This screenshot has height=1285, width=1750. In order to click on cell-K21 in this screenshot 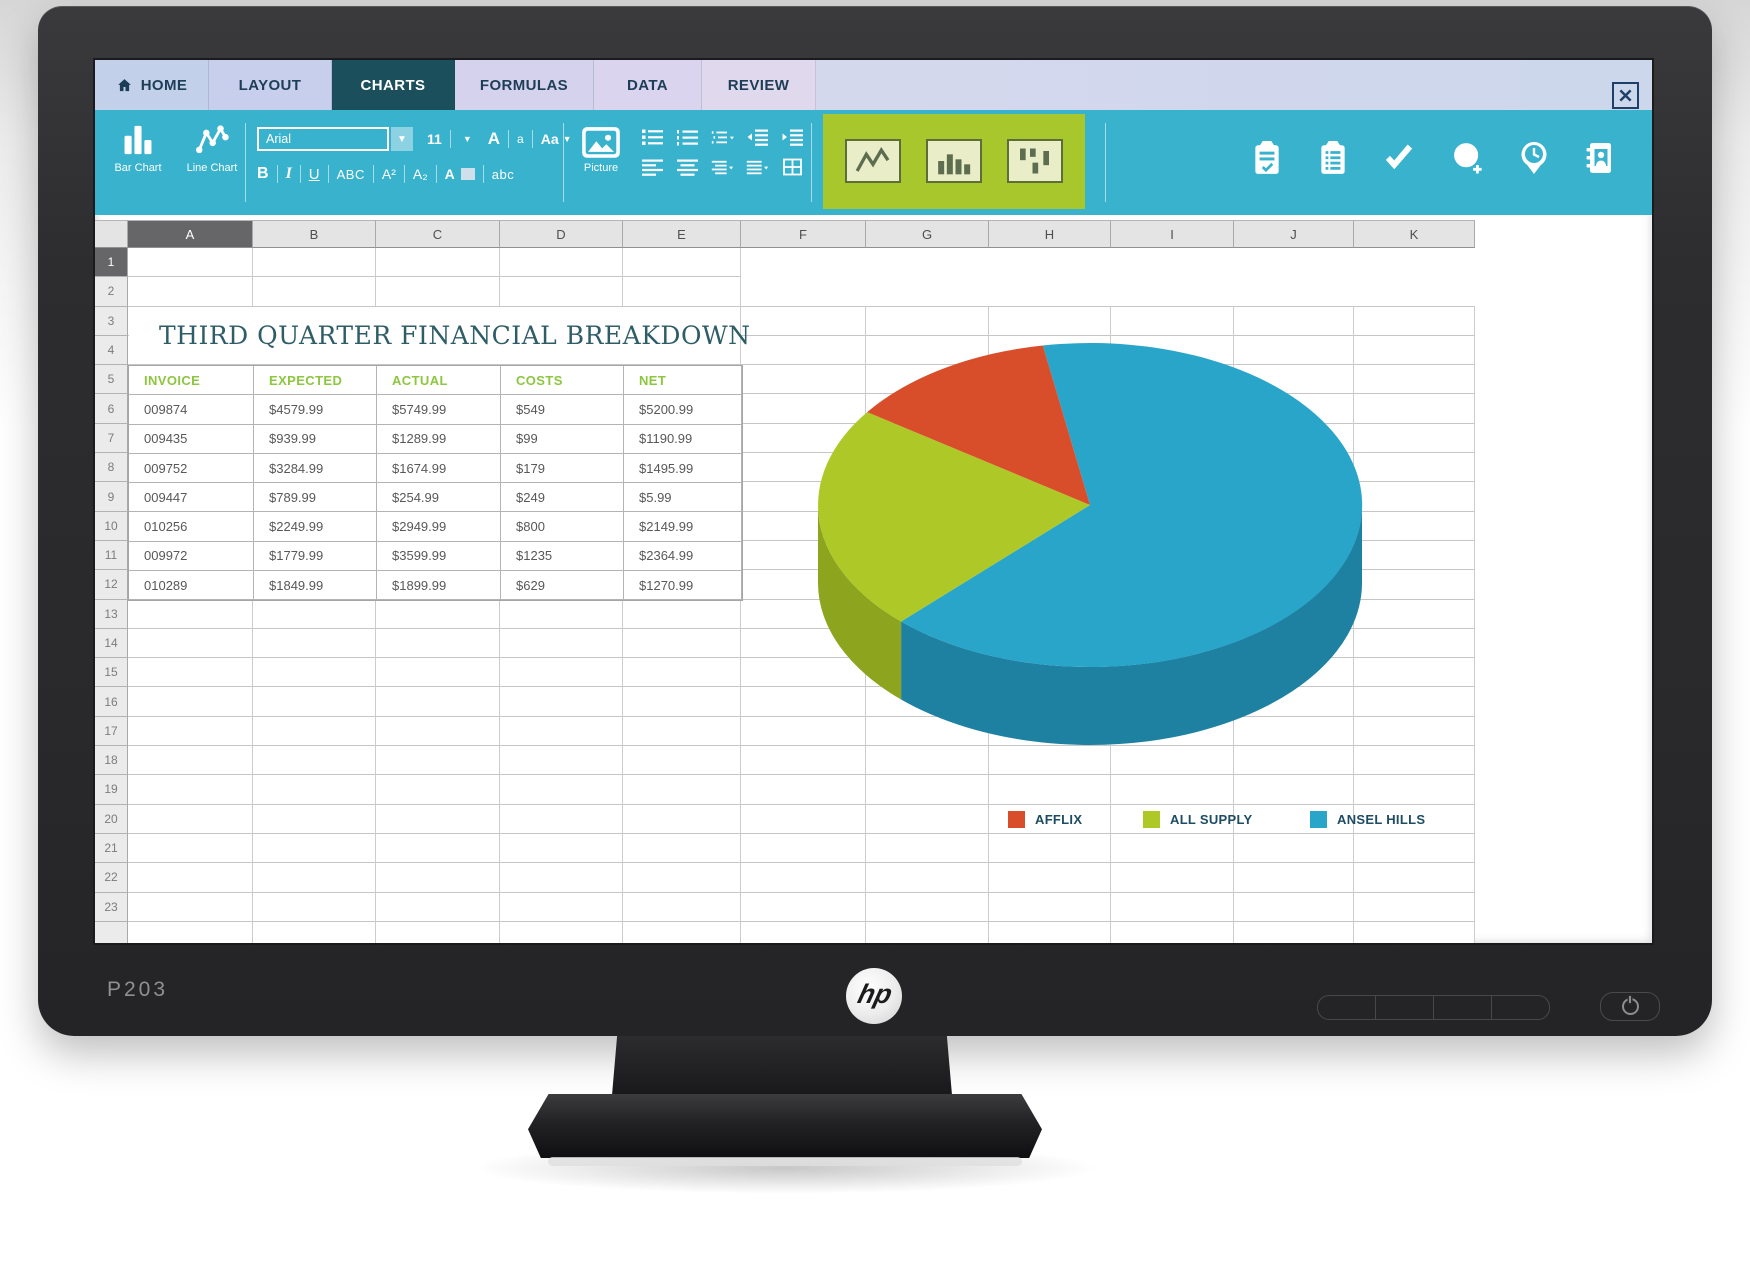, I will do `click(1414, 848)`.